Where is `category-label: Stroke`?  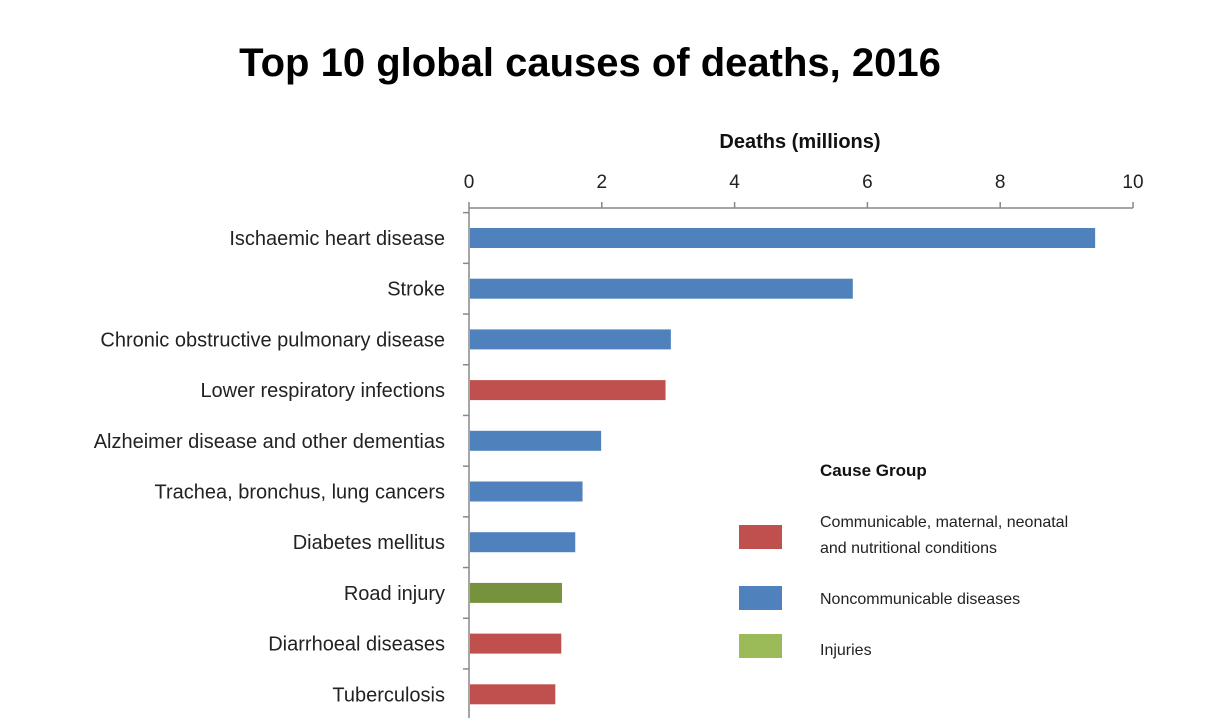
category-label: Stroke is located at coordinates (416, 290).